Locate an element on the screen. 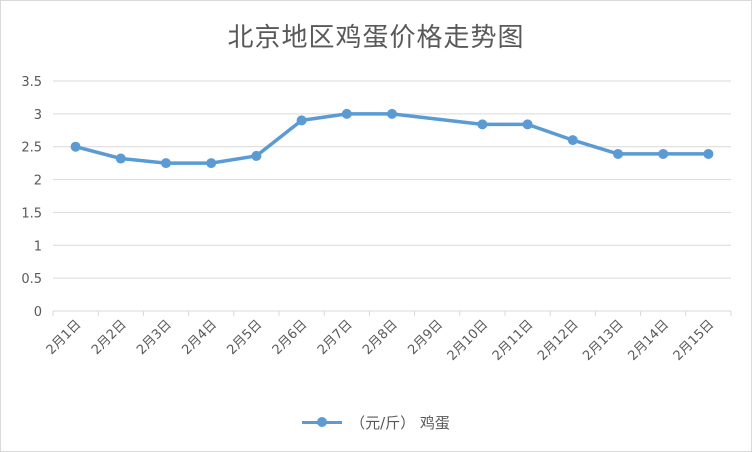 This screenshot has width=752, height=452. y-tick-label: 3.5 is located at coordinates (31, 82).